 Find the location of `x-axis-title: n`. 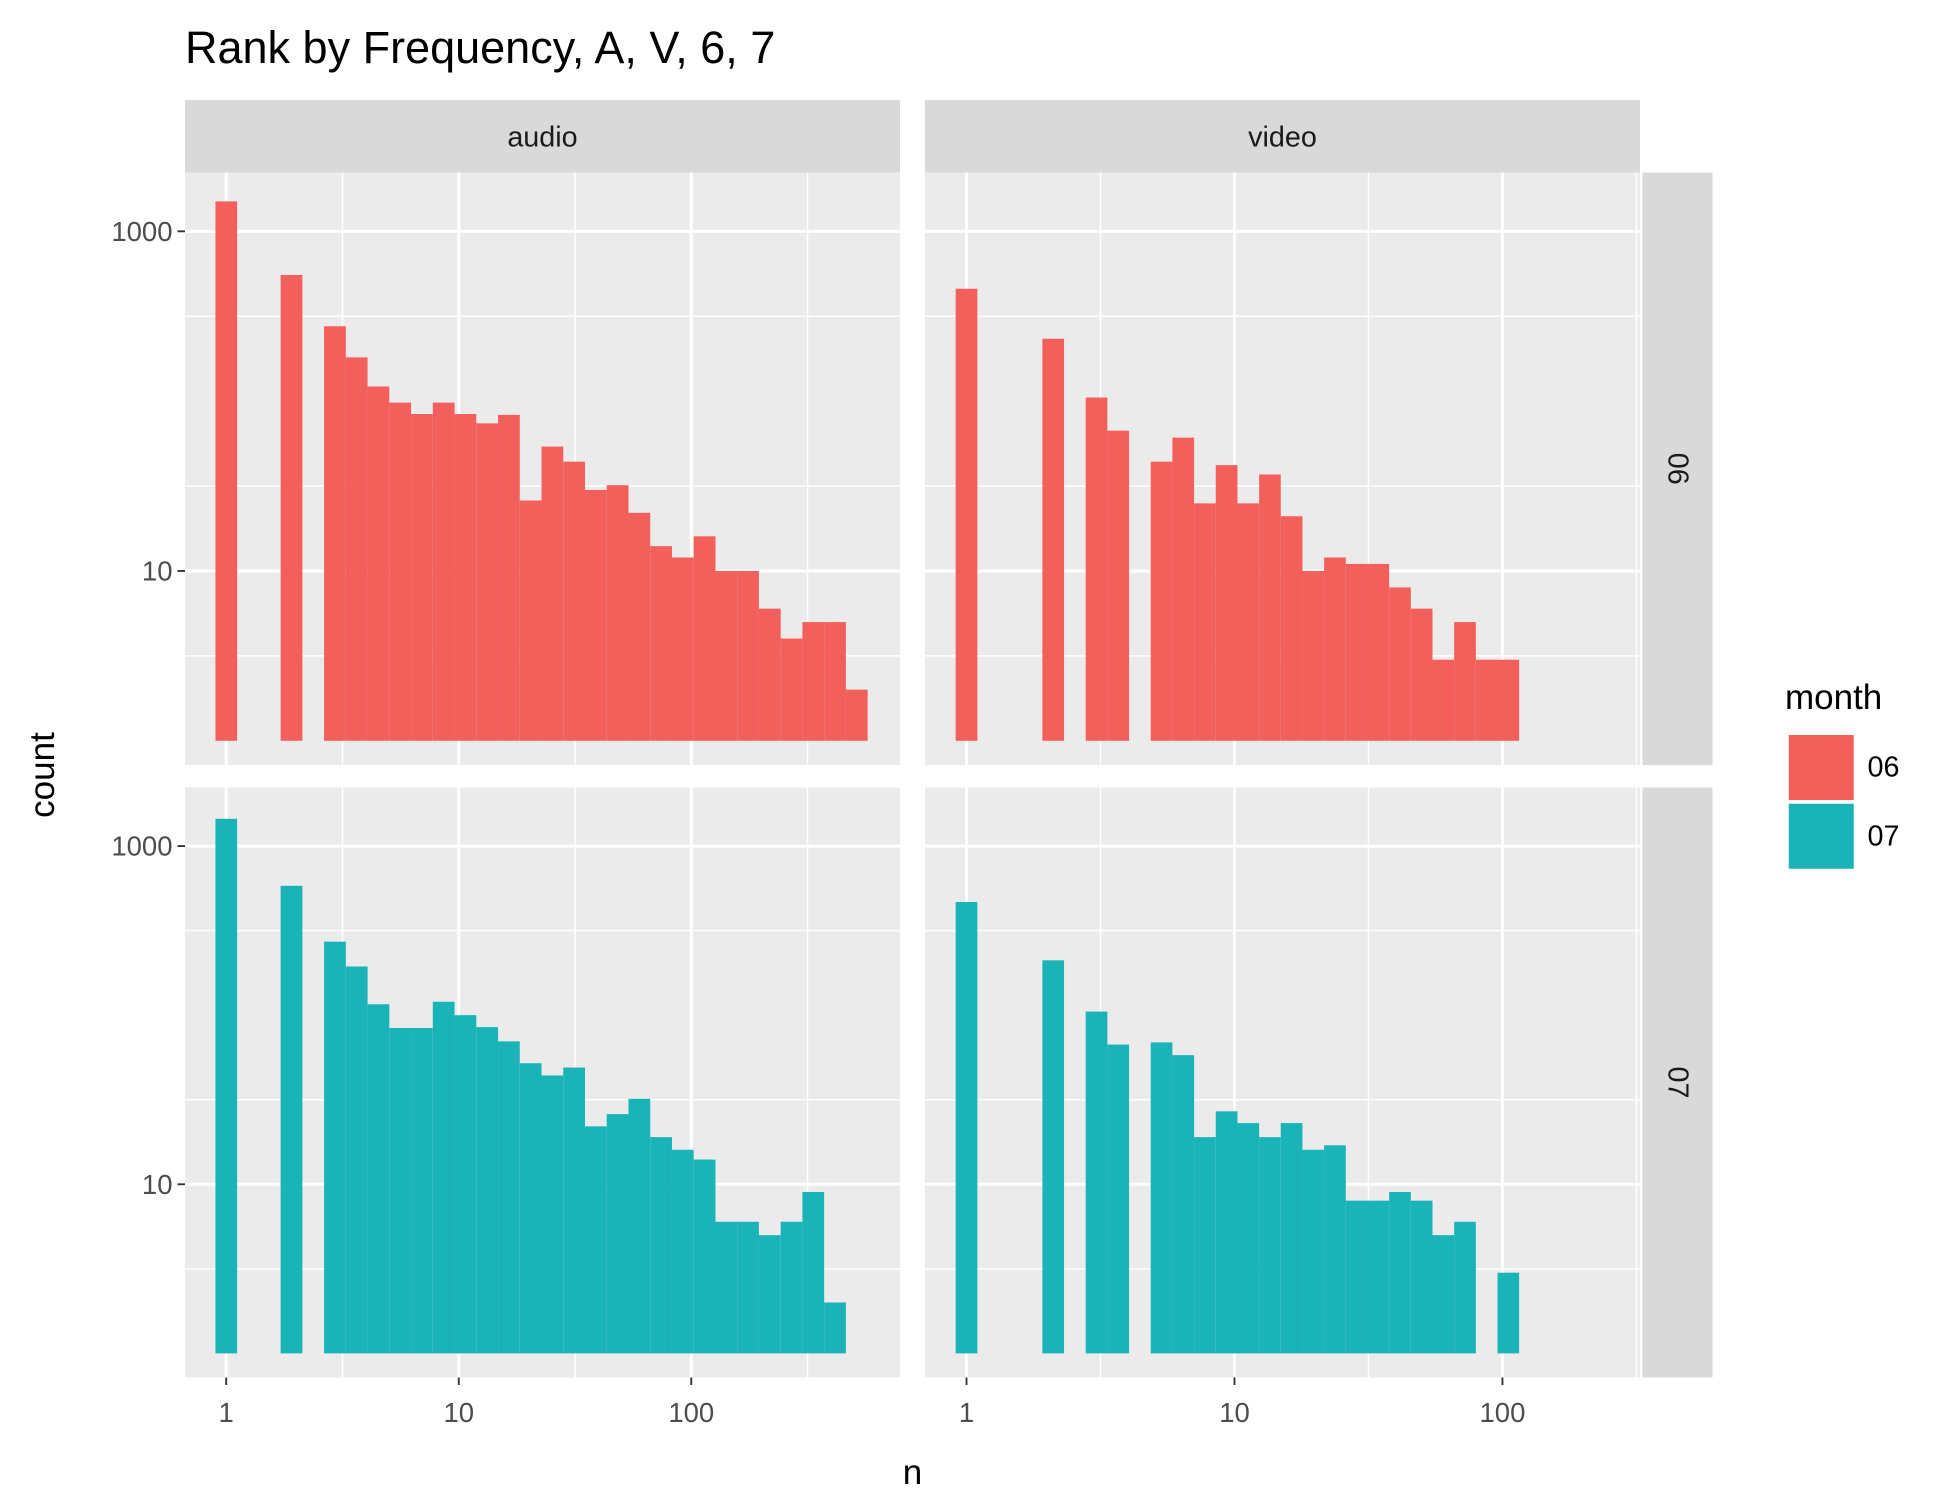

x-axis-title: n is located at coordinates (912, 1472).